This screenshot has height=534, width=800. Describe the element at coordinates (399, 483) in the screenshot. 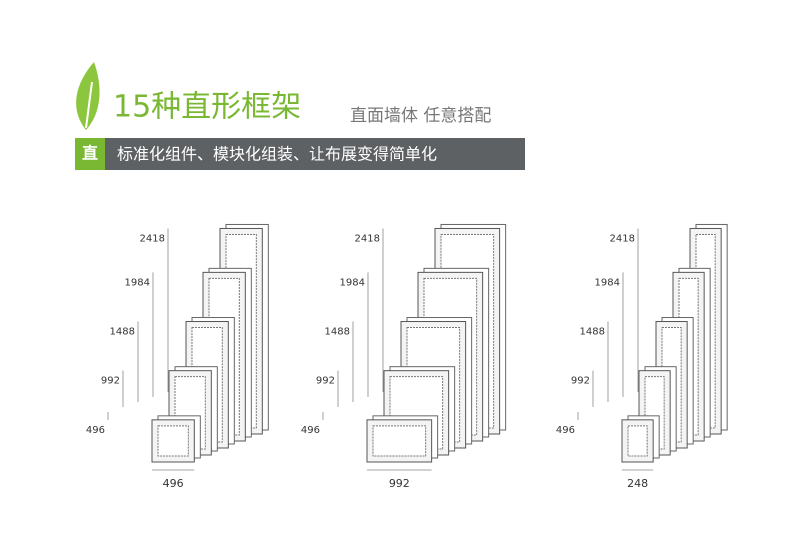

I see `width-label: 992` at that location.